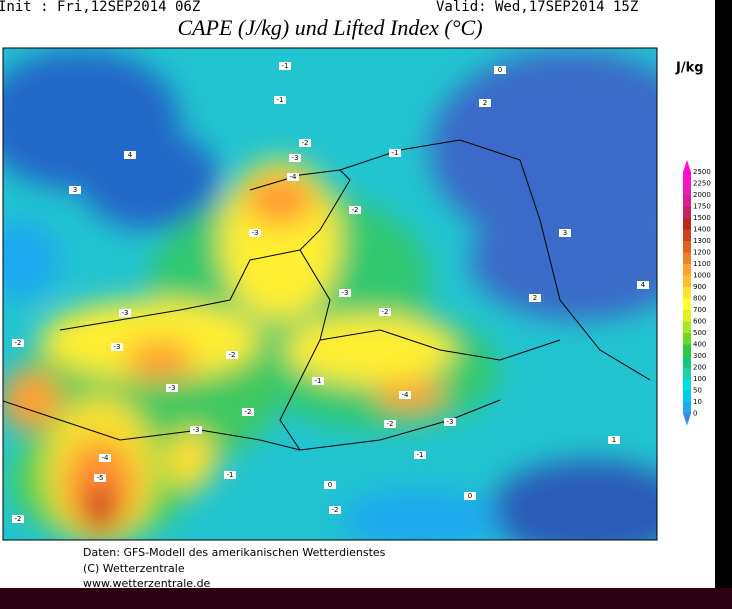 This screenshot has height=609, width=732. I want to click on bottom-bar, so click(366, 598).